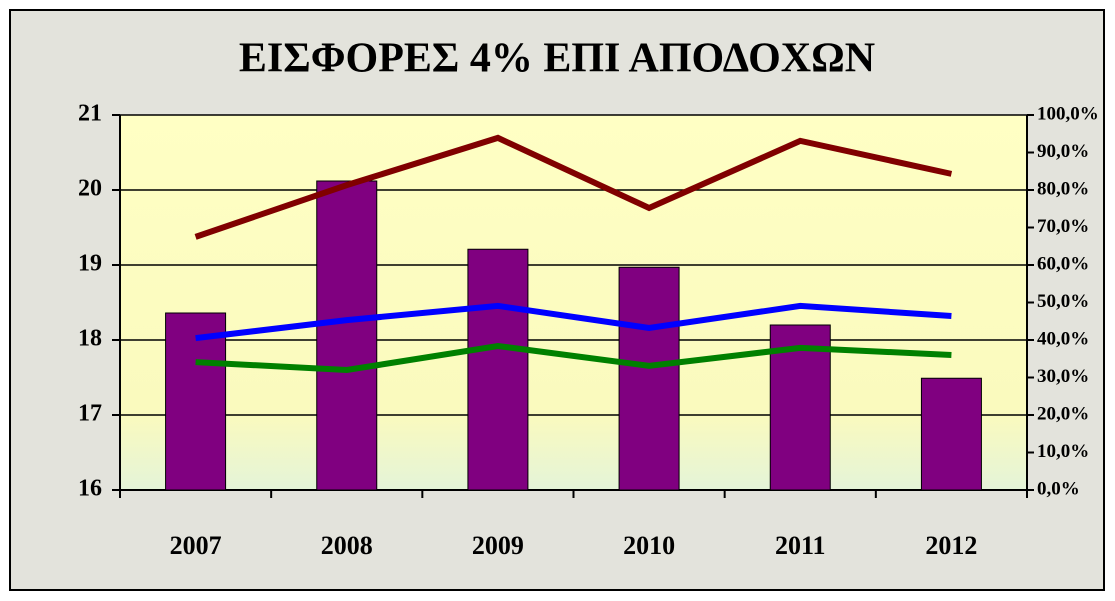  Describe the element at coordinates (1063, 151) in the screenshot. I see `y2-tick-label: 90,0%` at that location.